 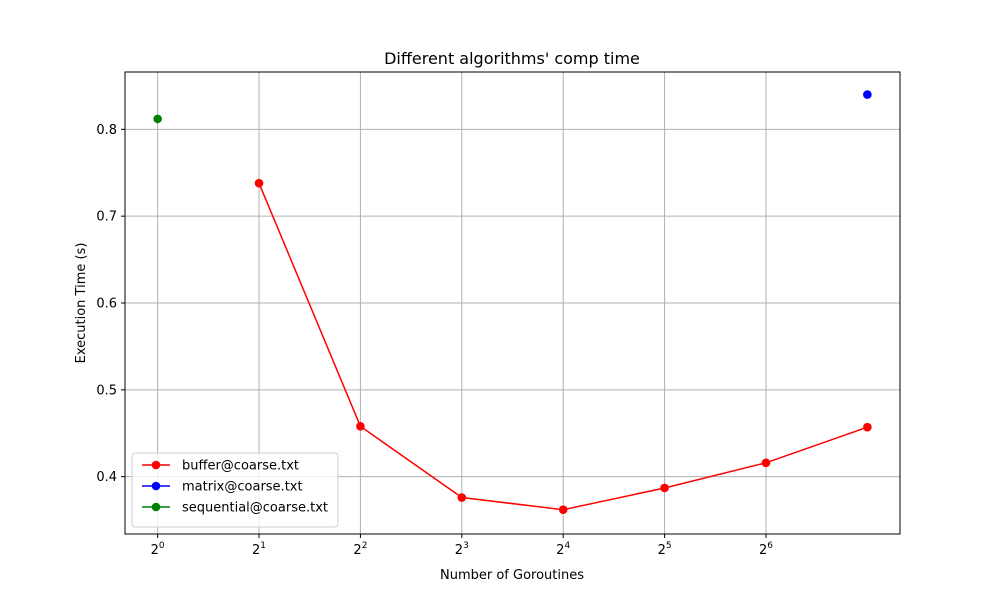 What do you see at coordinates (567, 546) in the screenshot?
I see `x-tick-exponent: 4` at bounding box center [567, 546].